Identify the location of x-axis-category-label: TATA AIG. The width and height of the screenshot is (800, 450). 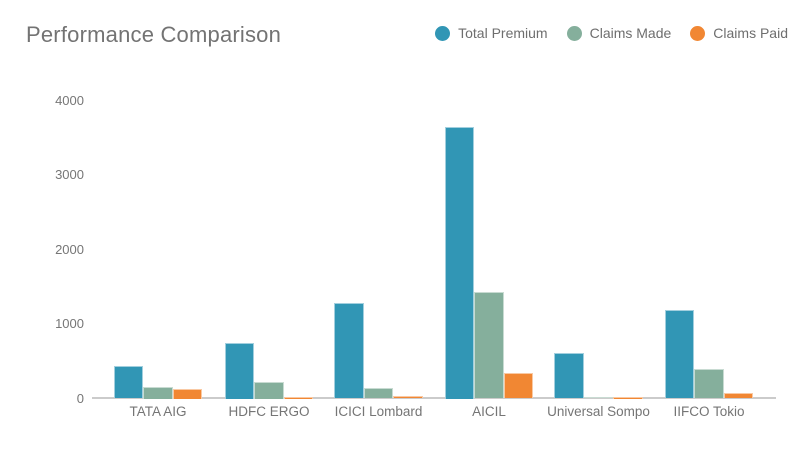
(158, 411).